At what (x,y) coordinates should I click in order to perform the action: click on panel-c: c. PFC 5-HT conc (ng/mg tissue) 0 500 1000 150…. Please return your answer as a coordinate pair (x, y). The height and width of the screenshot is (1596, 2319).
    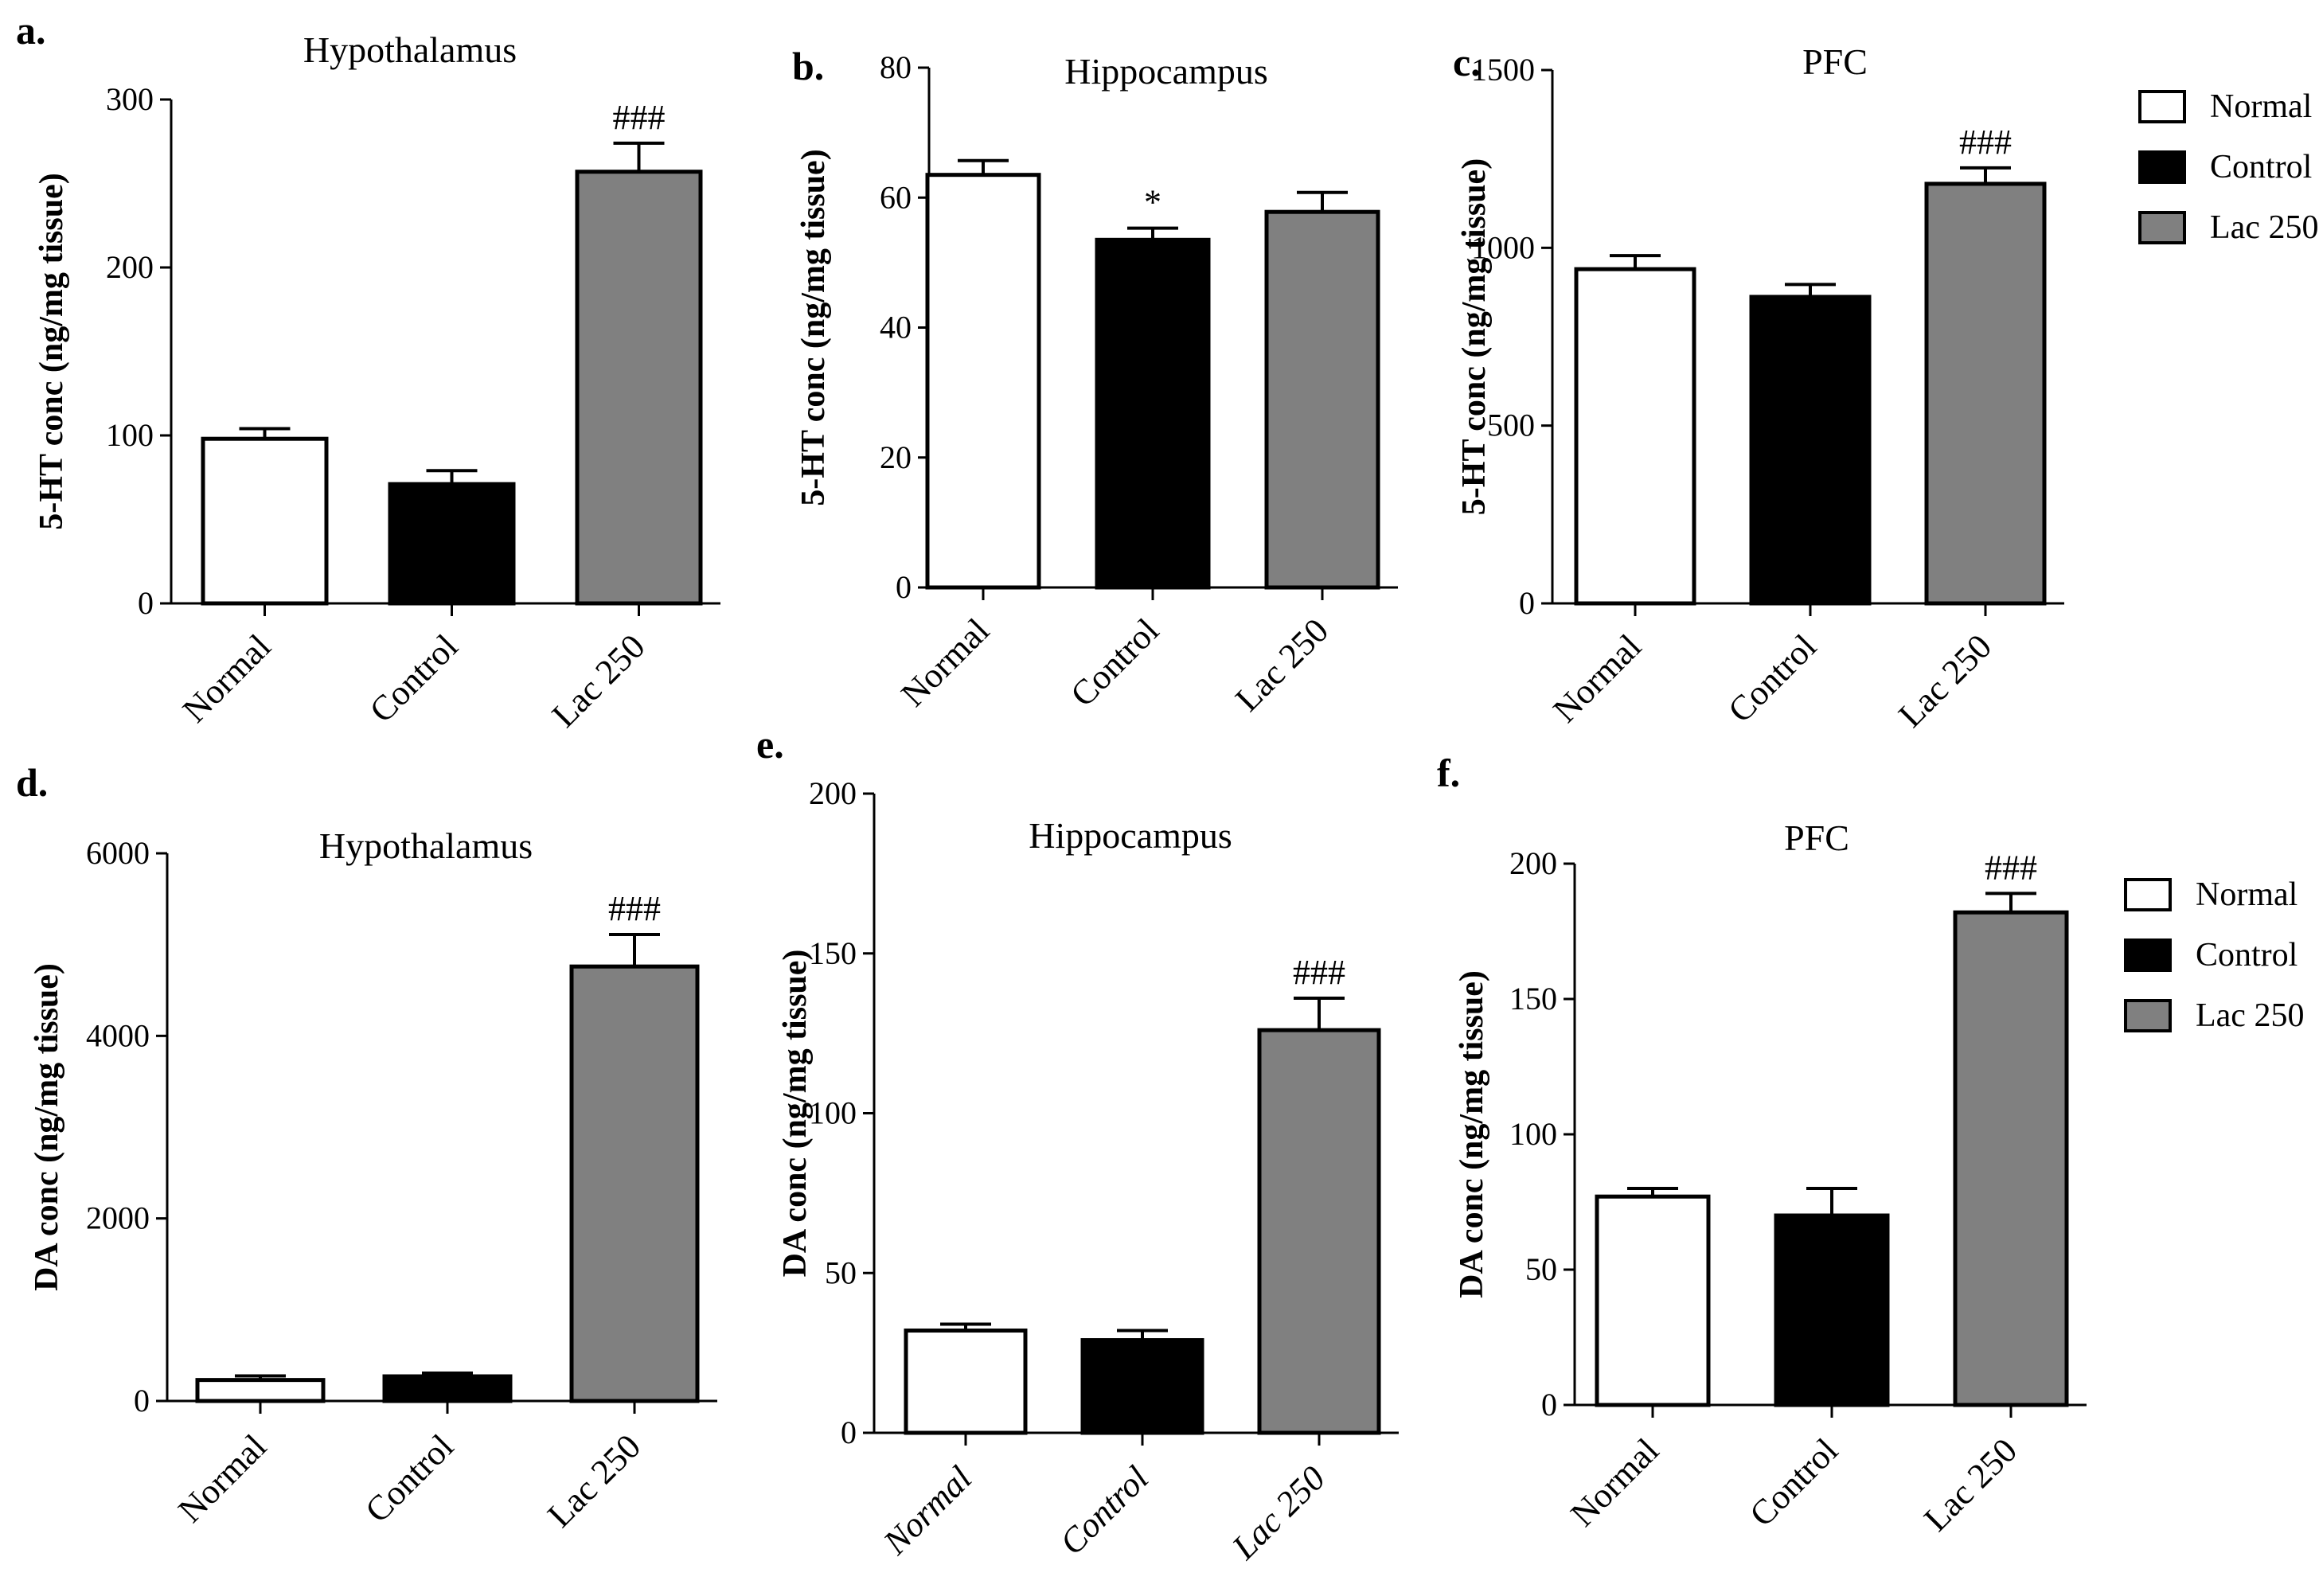
    Looking at the image, I should click on (1759, 388).